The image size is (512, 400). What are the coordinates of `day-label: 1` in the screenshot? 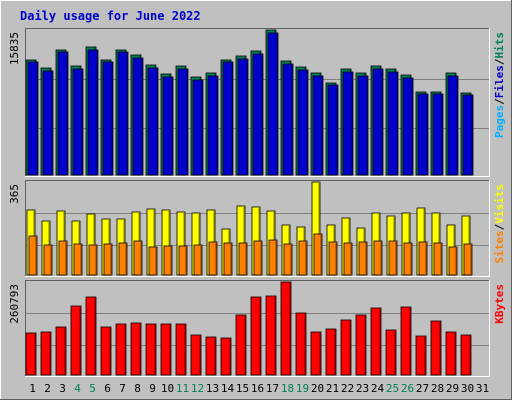 It's located at (32, 388).